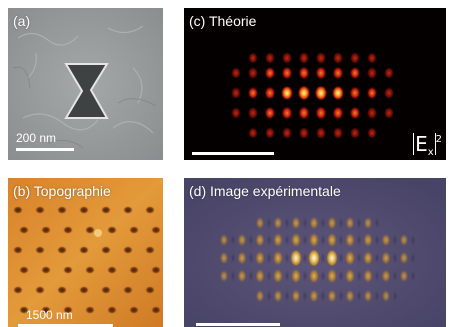 The width and height of the screenshot is (457, 327). I want to click on panel-label: (d) Image expérimentale, so click(265, 191).